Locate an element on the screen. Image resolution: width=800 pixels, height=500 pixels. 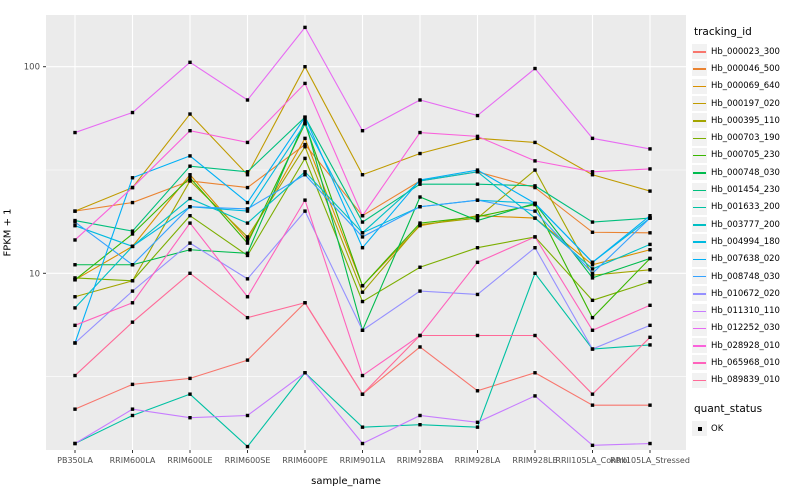
legend-item-Hb_000748_030: Hb_000748_030 is located at coordinates (746, 172).